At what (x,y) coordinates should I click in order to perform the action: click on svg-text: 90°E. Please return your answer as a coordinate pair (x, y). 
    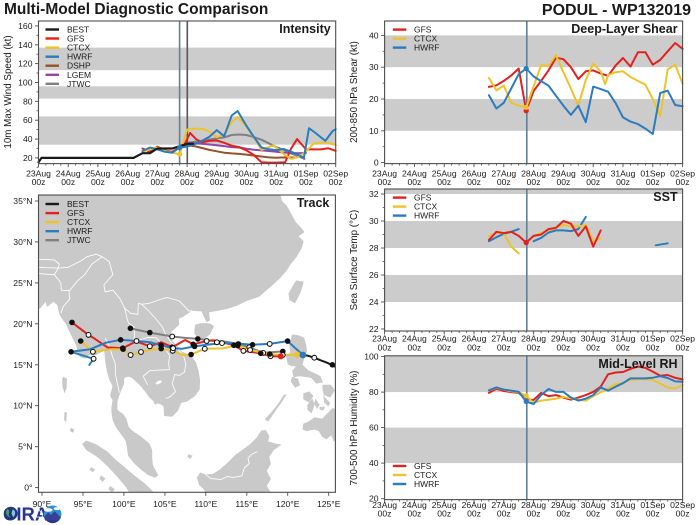
    Looking at the image, I should click on (42, 504).